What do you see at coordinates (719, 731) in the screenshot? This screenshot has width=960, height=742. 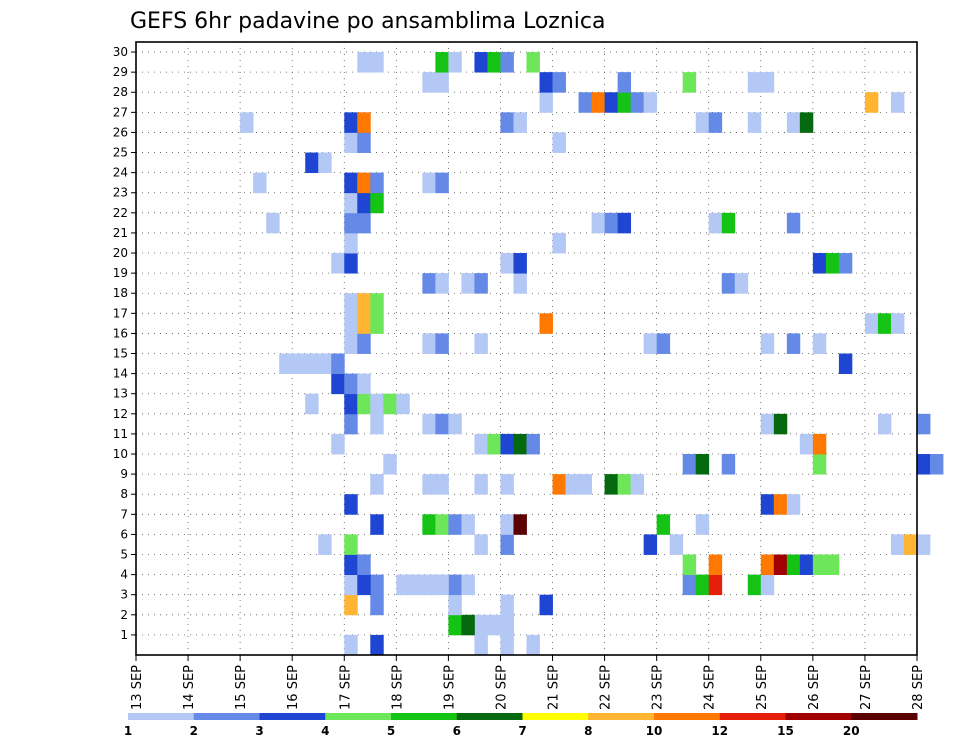 I see `legend-label: 12` at bounding box center [719, 731].